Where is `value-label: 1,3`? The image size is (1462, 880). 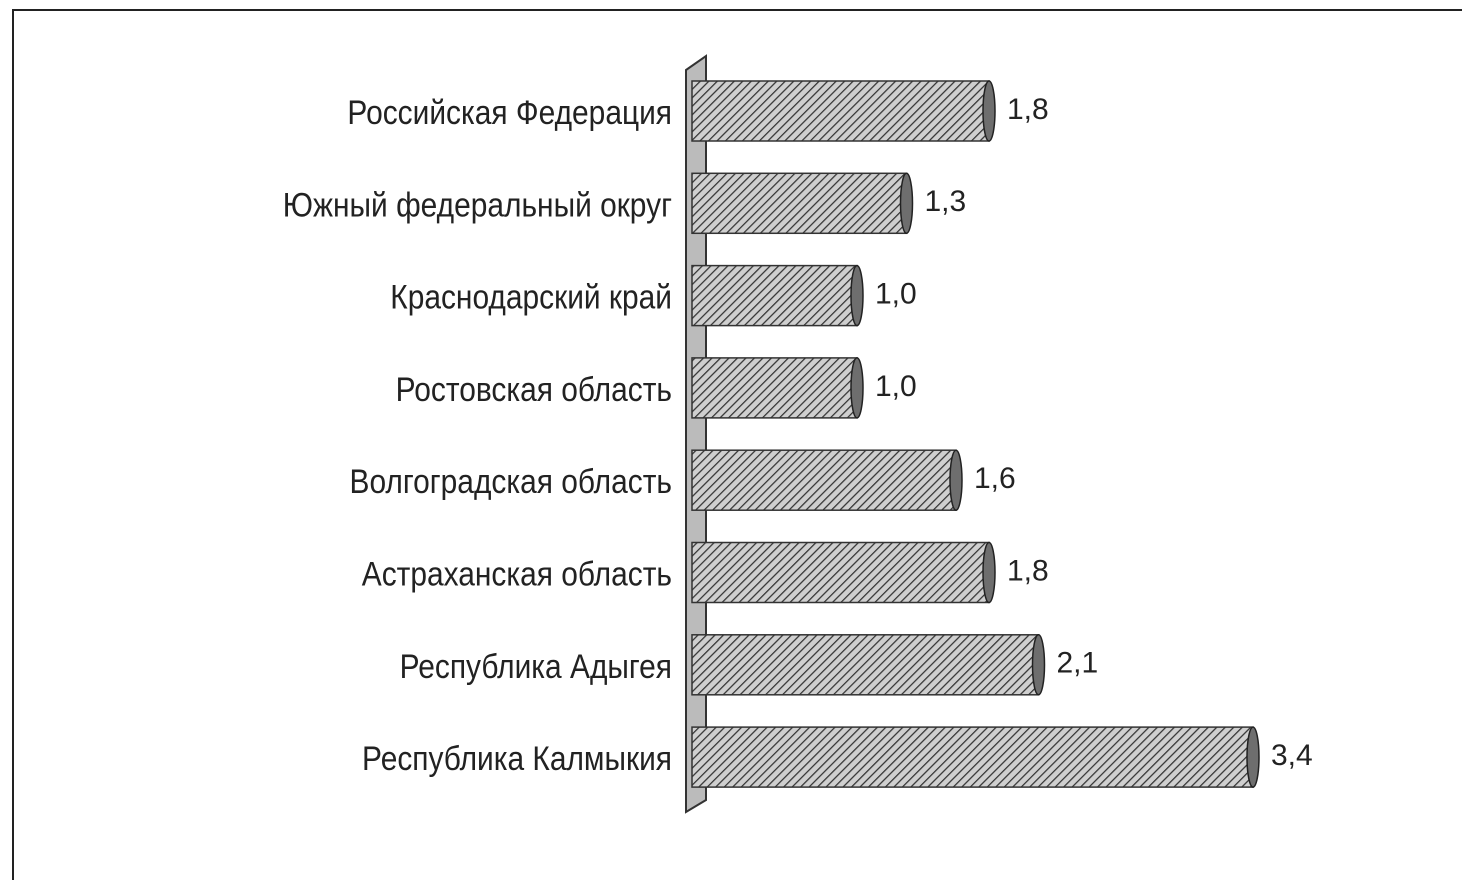
value-label: 1,3 is located at coordinates (946, 201).